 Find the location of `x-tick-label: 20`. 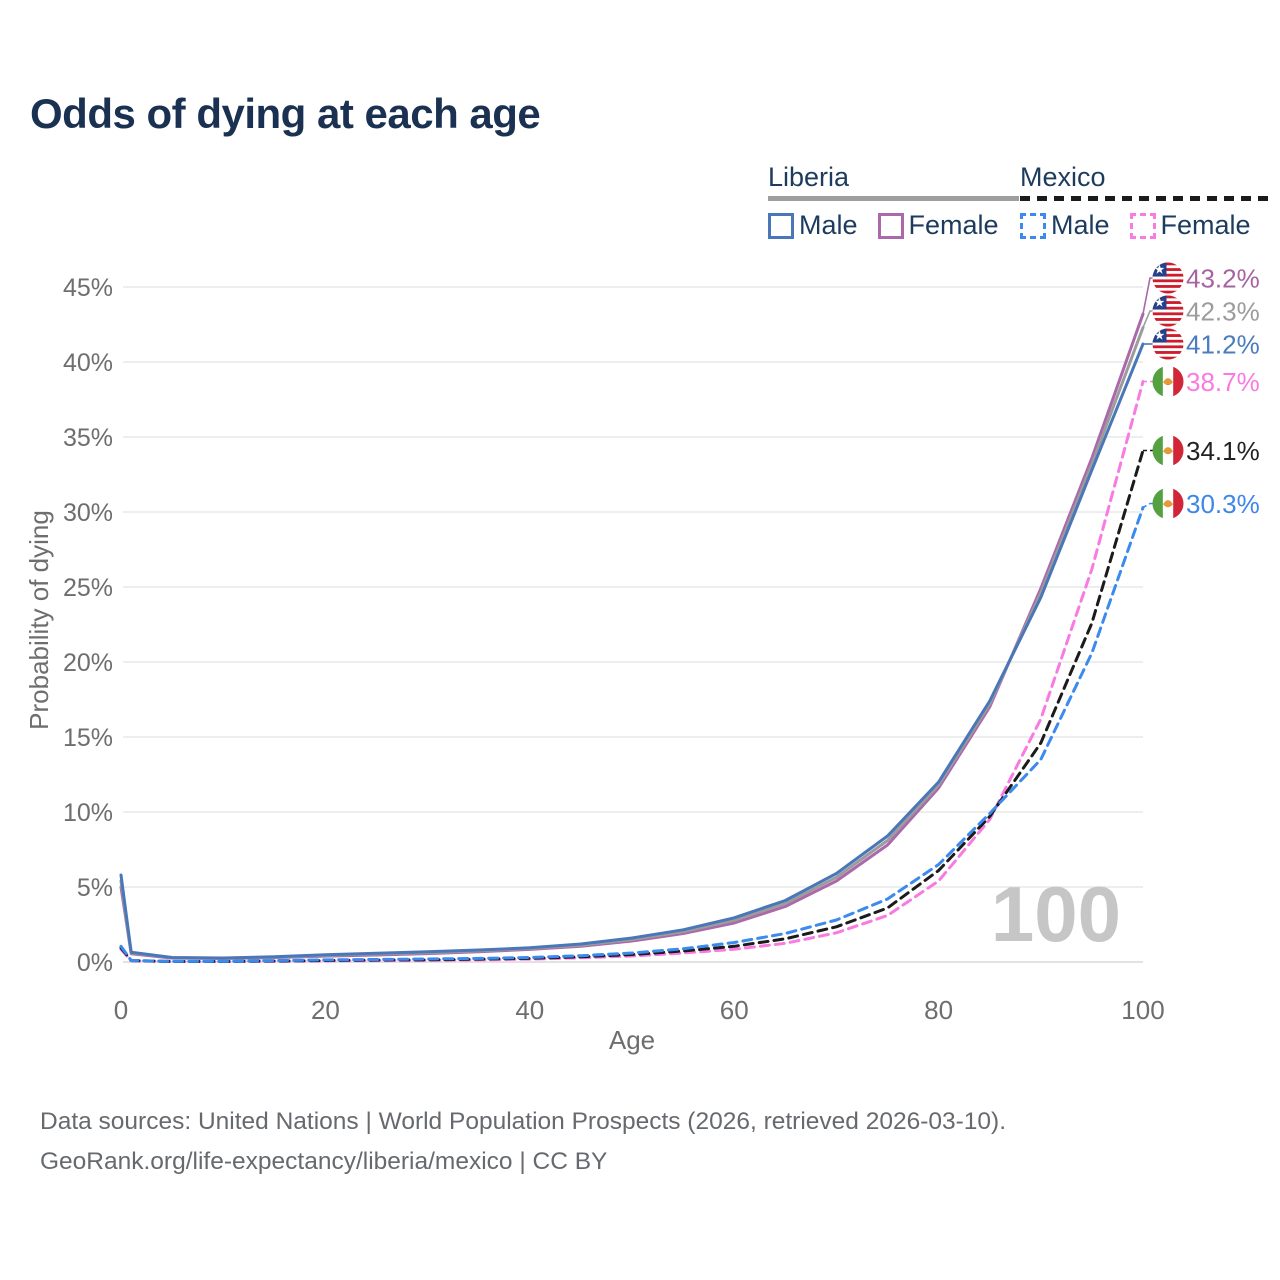

x-tick-label: 20 is located at coordinates (325, 1010).